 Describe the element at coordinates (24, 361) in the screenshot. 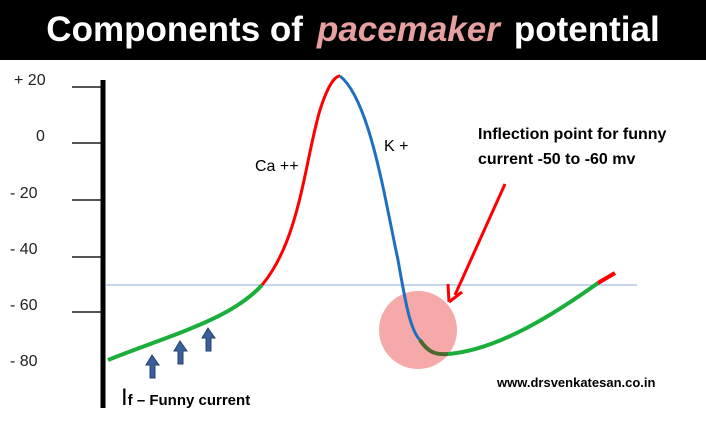

I see `tick-label: - 80` at that location.